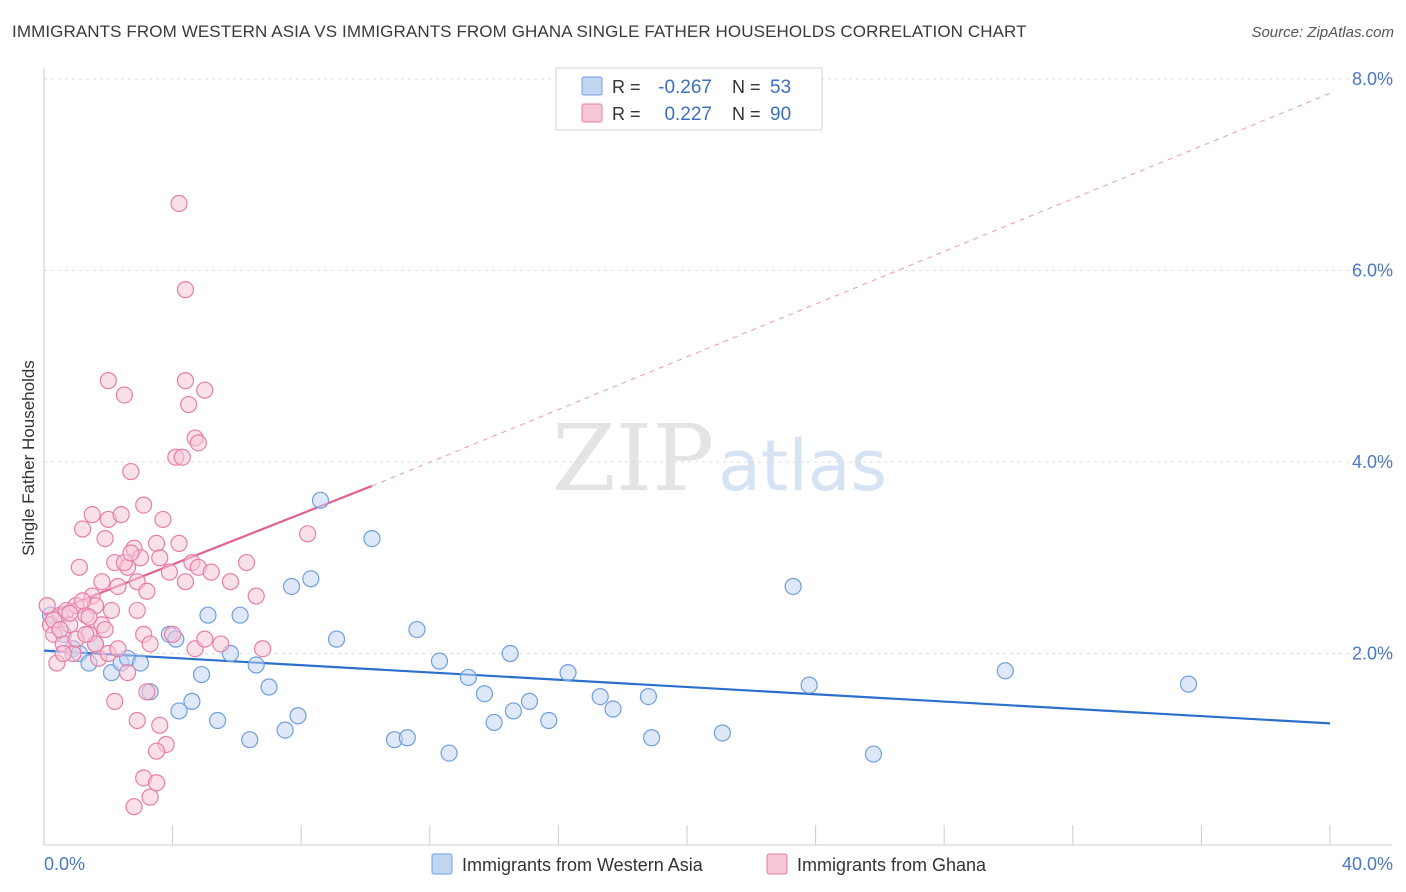 The width and height of the screenshot is (1406, 892). What do you see at coordinates (892, 865) in the screenshot?
I see `legend-bottom-ghana: Immigrants from Ghana` at bounding box center [892, 865].